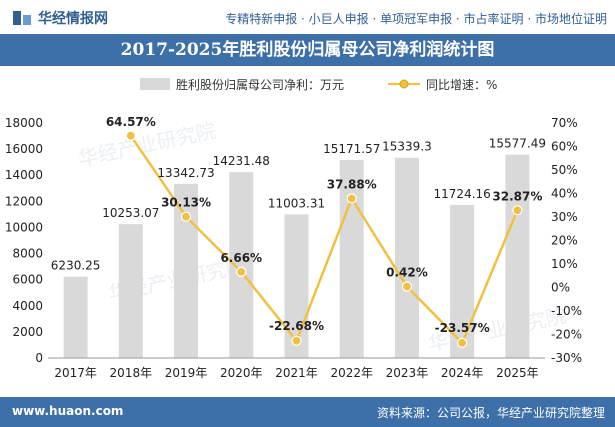 This screenshot has width=615, height=427. I want to click on x-tick-label: 2020年, so click(241, 373).